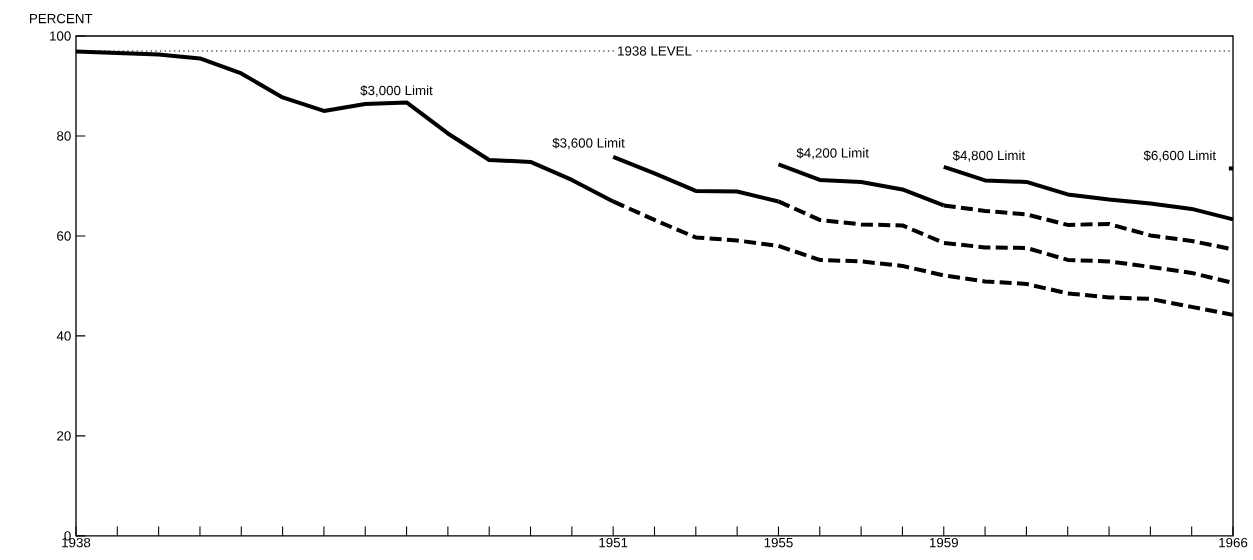  Describe the element at coordinates (613, 542) in the screenshot. I see `x-tick-label: 1951` at that location.